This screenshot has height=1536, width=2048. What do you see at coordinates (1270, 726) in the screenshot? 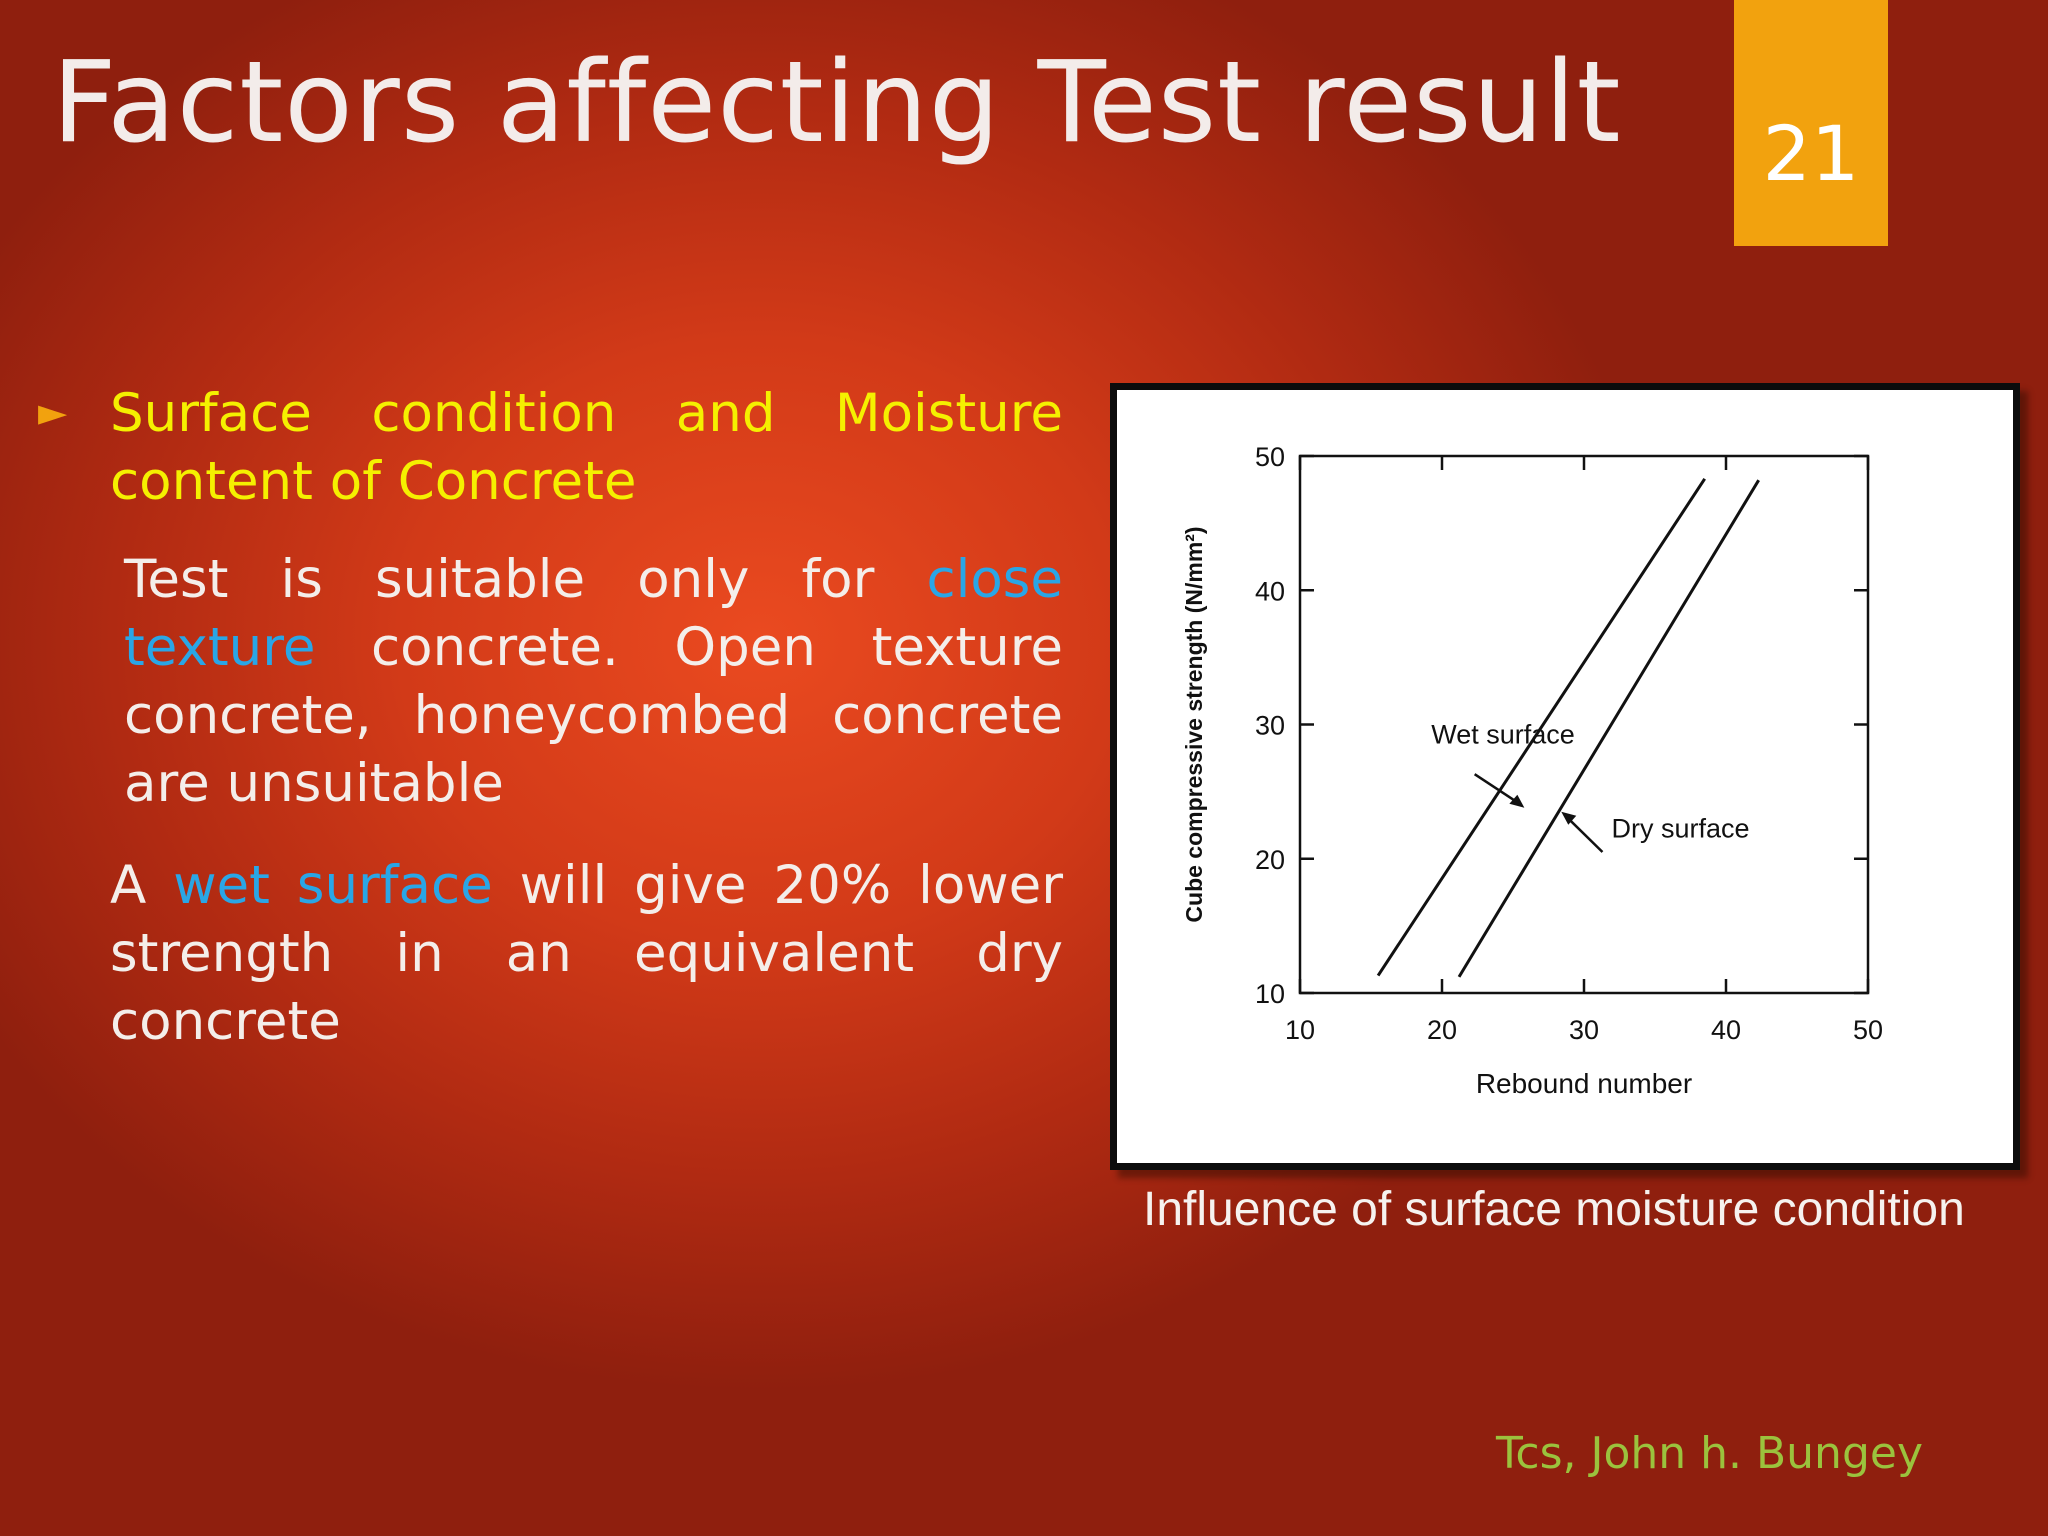
I see `y-tick-label: 30` at bounding box center [1270, 726].